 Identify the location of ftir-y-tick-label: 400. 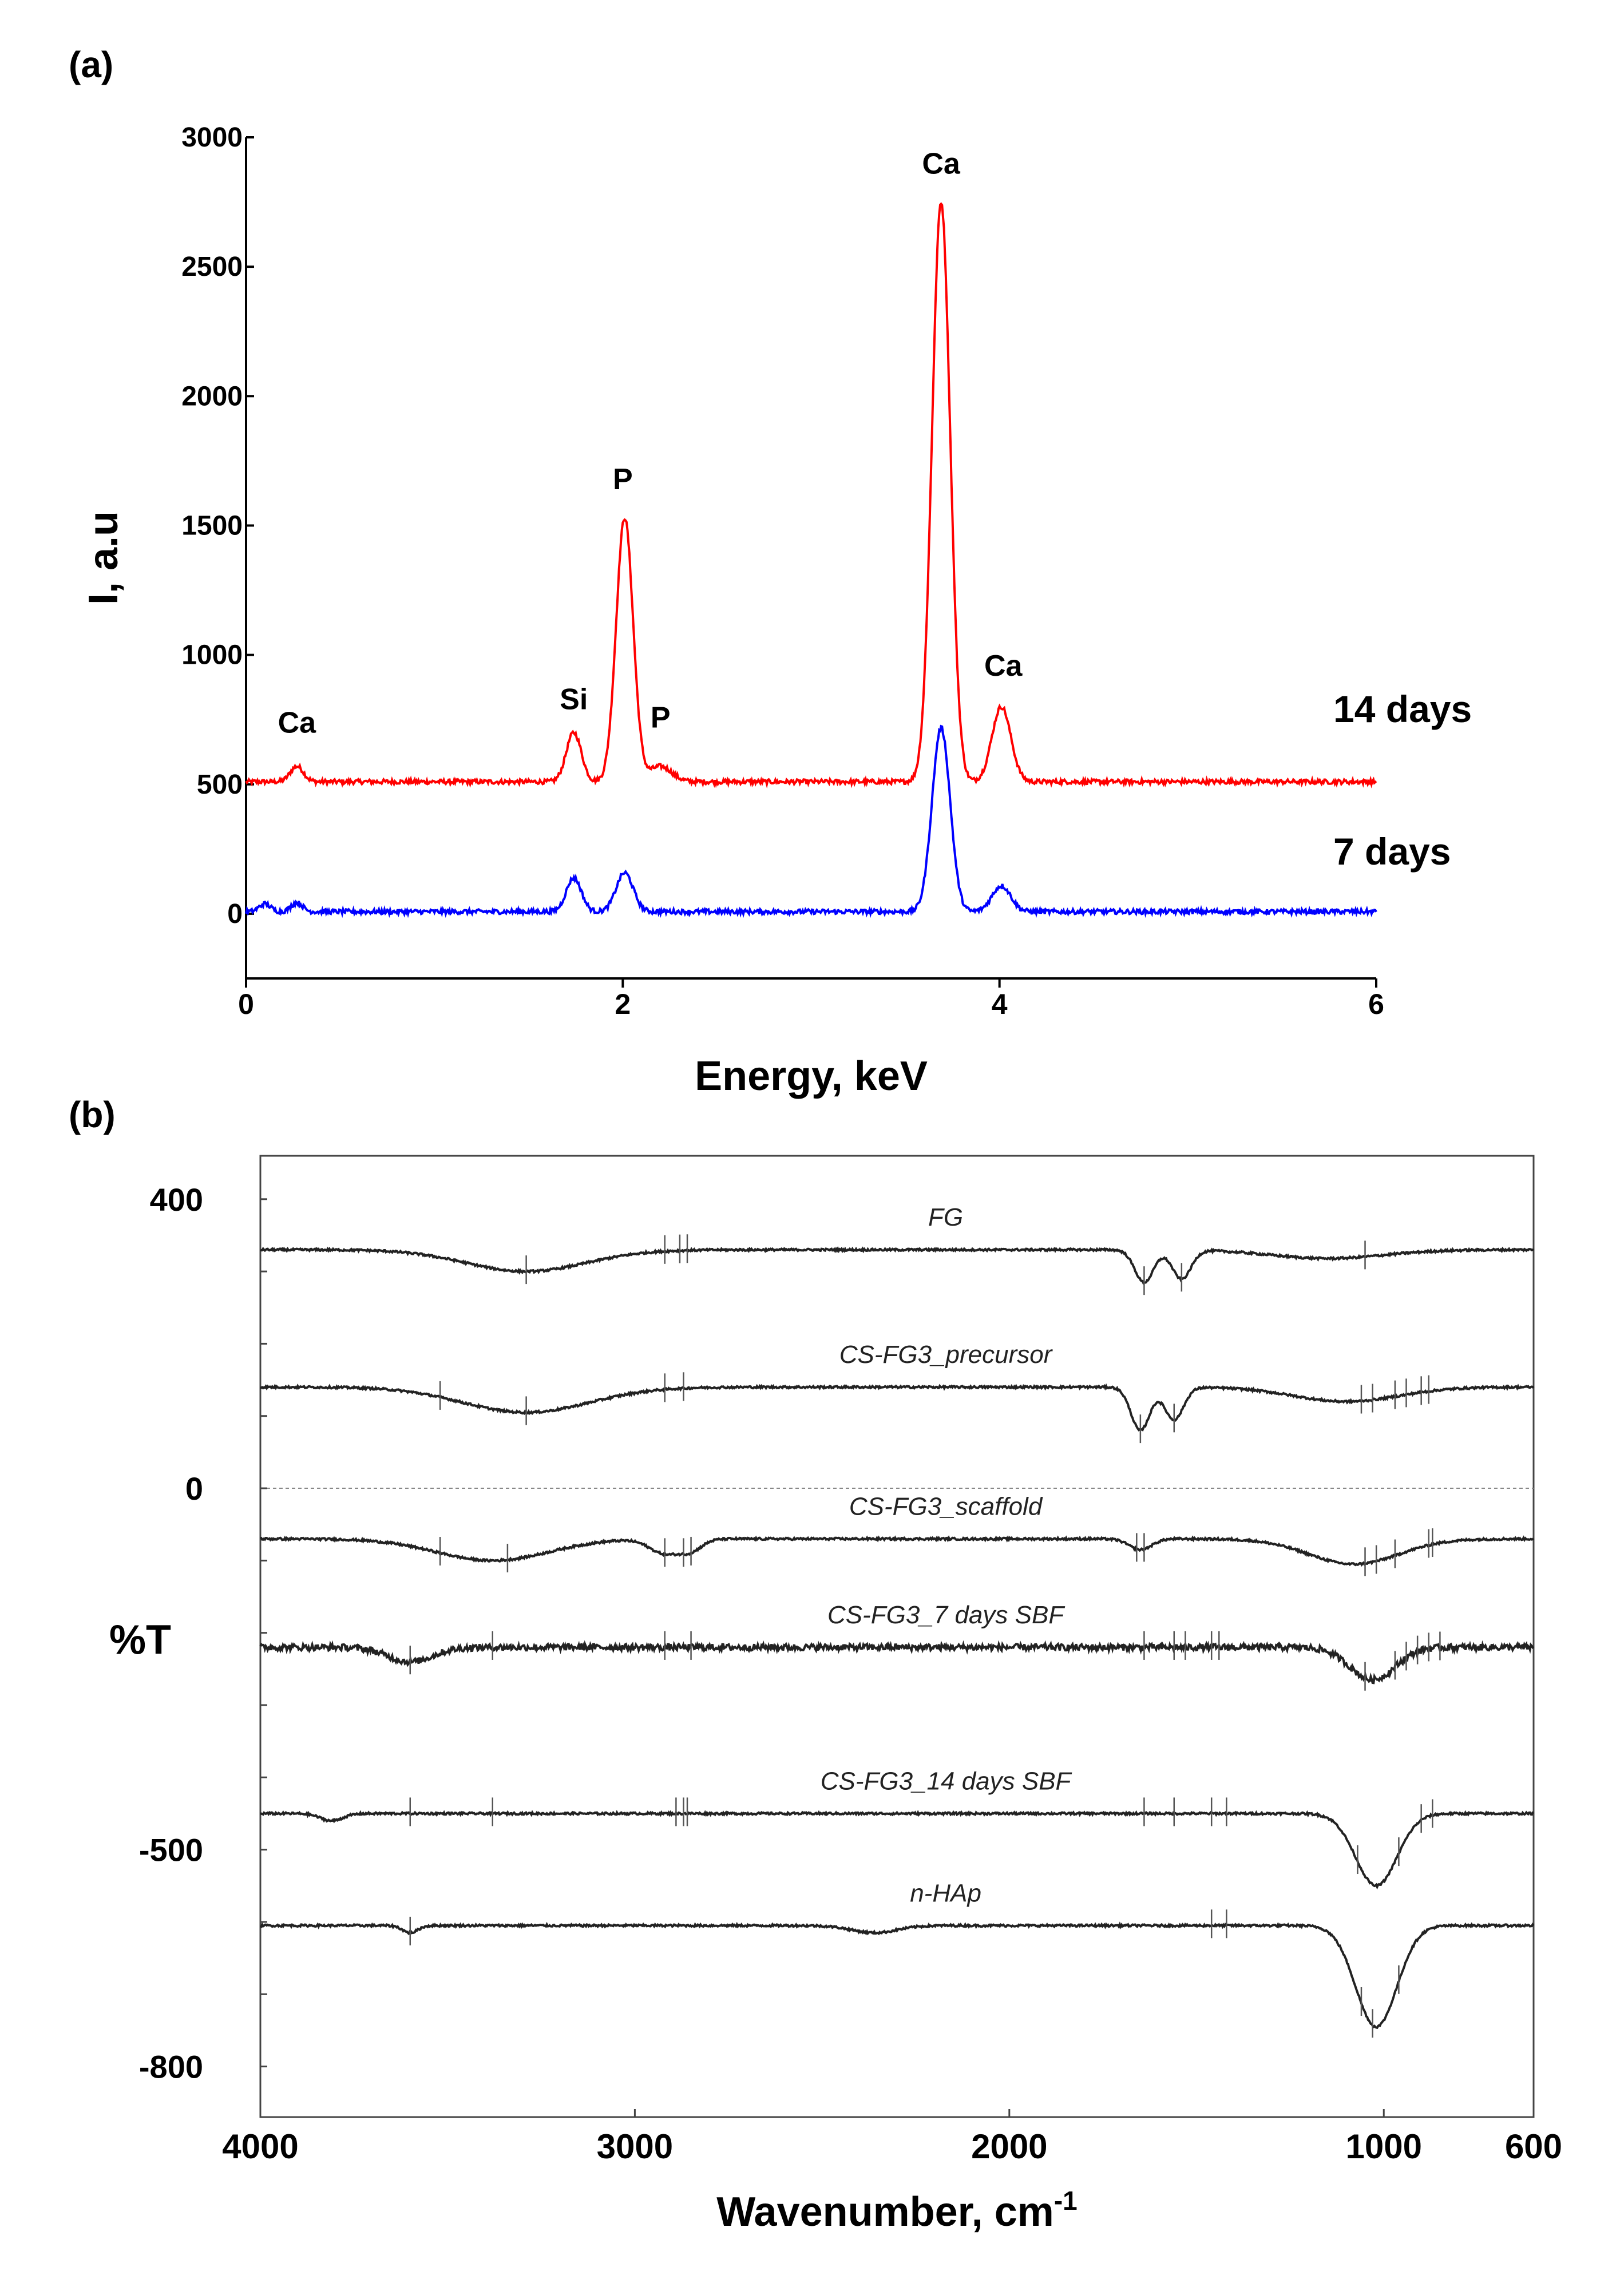
(176, 1200).